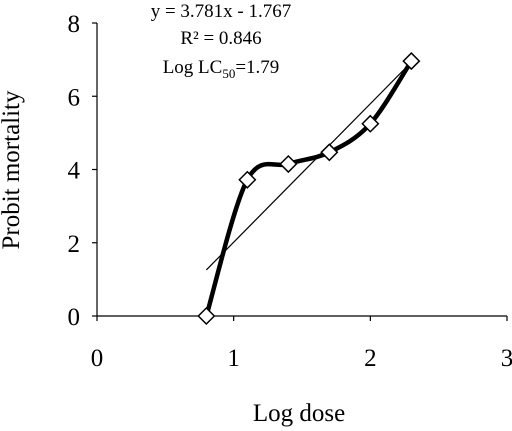 This screenshot has width=512, height=431. Describe the element at coordinates (506, 358) in the screenshot. I see `x-tick-label: 3` at that location.